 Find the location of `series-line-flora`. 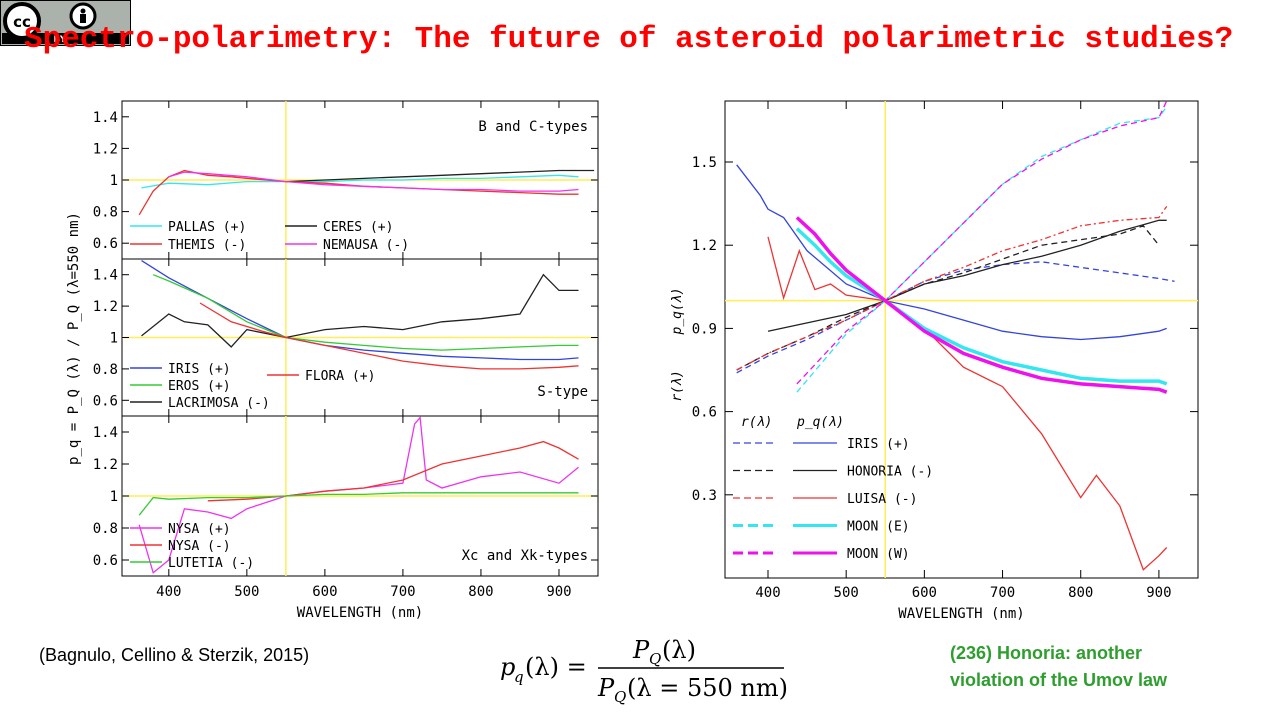

series-line-flora is located at coordinates (389, 336).